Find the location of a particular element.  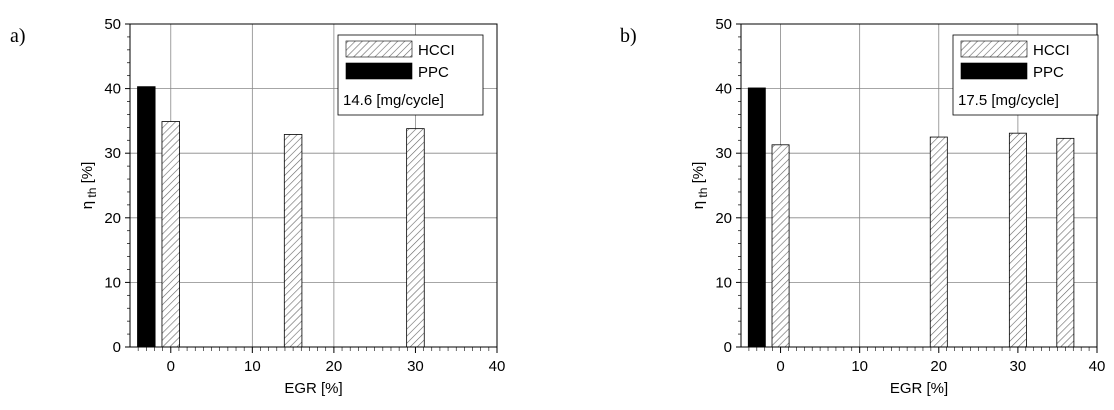

legend: HCCI PPC 14.6 [mg/cycle] is located at coordinates (410, 75).